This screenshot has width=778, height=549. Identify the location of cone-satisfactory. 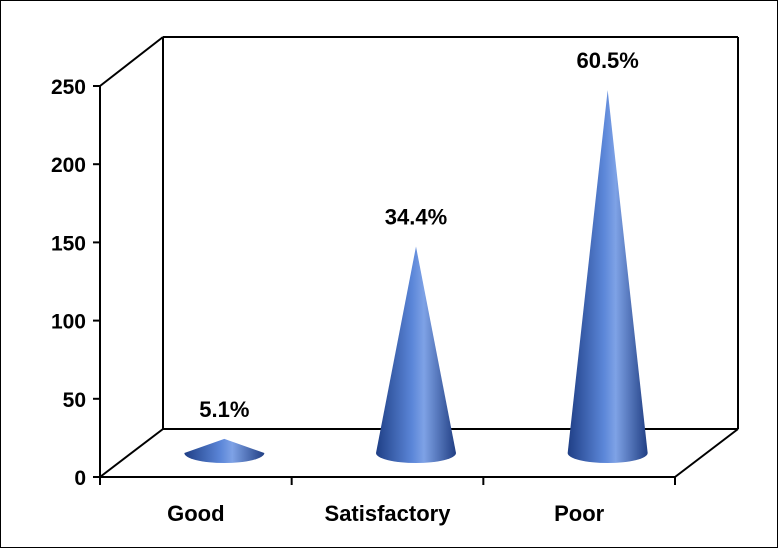
(416, 354).